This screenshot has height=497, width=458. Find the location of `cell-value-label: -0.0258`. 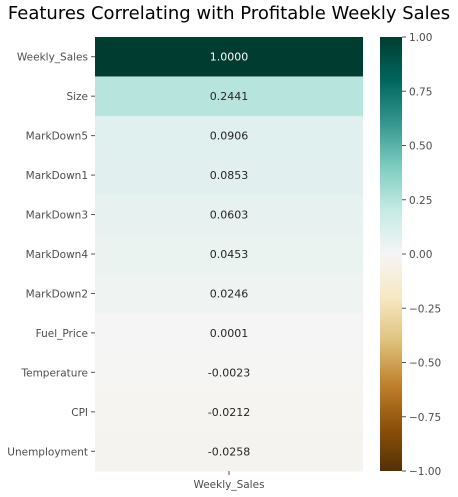

cell-value-label: -0.0258 is located at coordinates (229, 451).